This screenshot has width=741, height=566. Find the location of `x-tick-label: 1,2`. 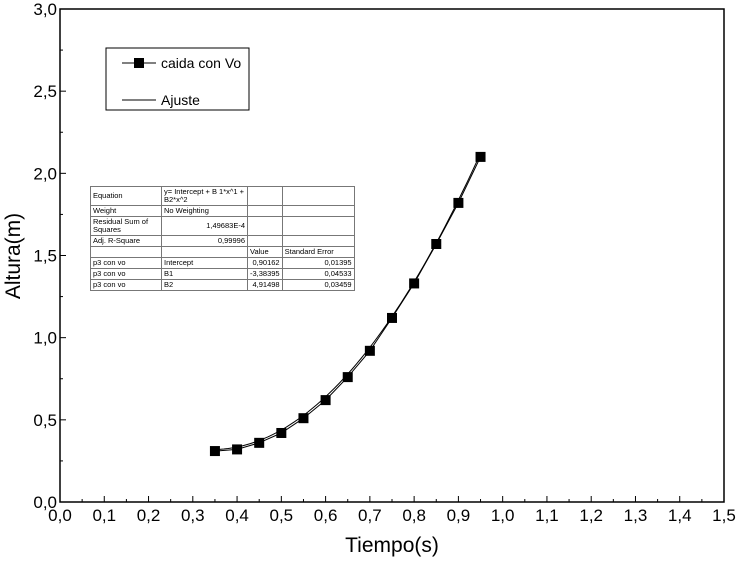

x-tick-label: 1,2 is located at coordinates (591, 515).